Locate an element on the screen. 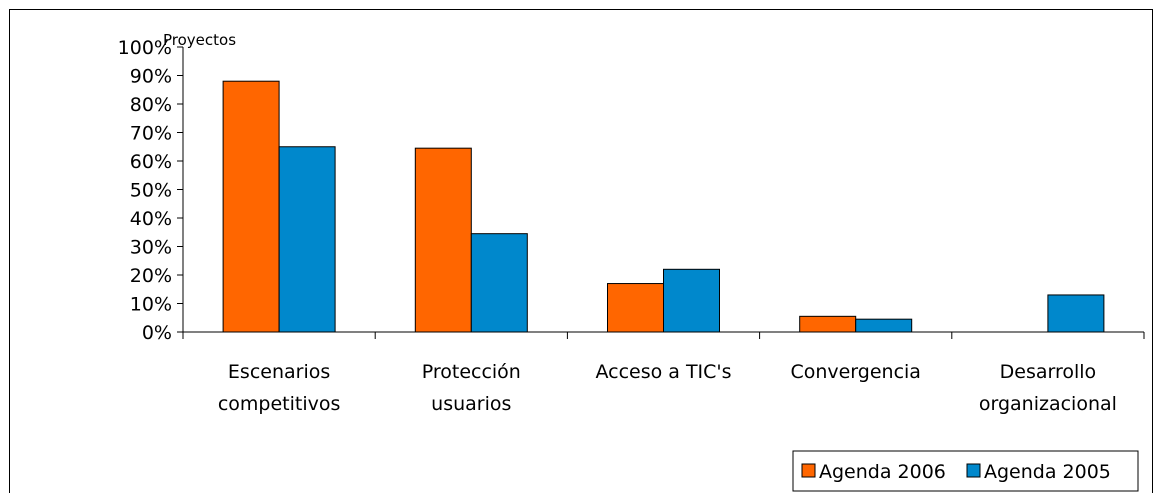 The image size is (1157, 494). x-category-label: Desarrollo is located at coordinates (1048, 372).